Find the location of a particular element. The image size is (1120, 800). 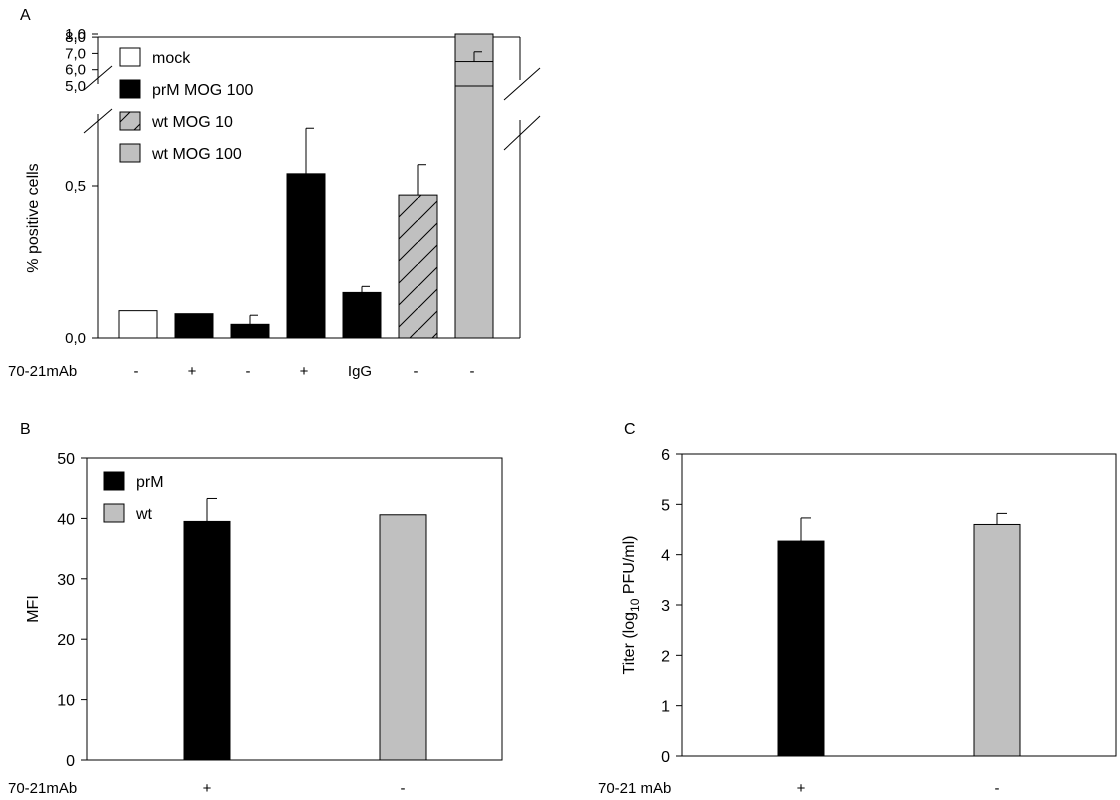

x-tick-label: IgG is located at coordinates (360, 371).